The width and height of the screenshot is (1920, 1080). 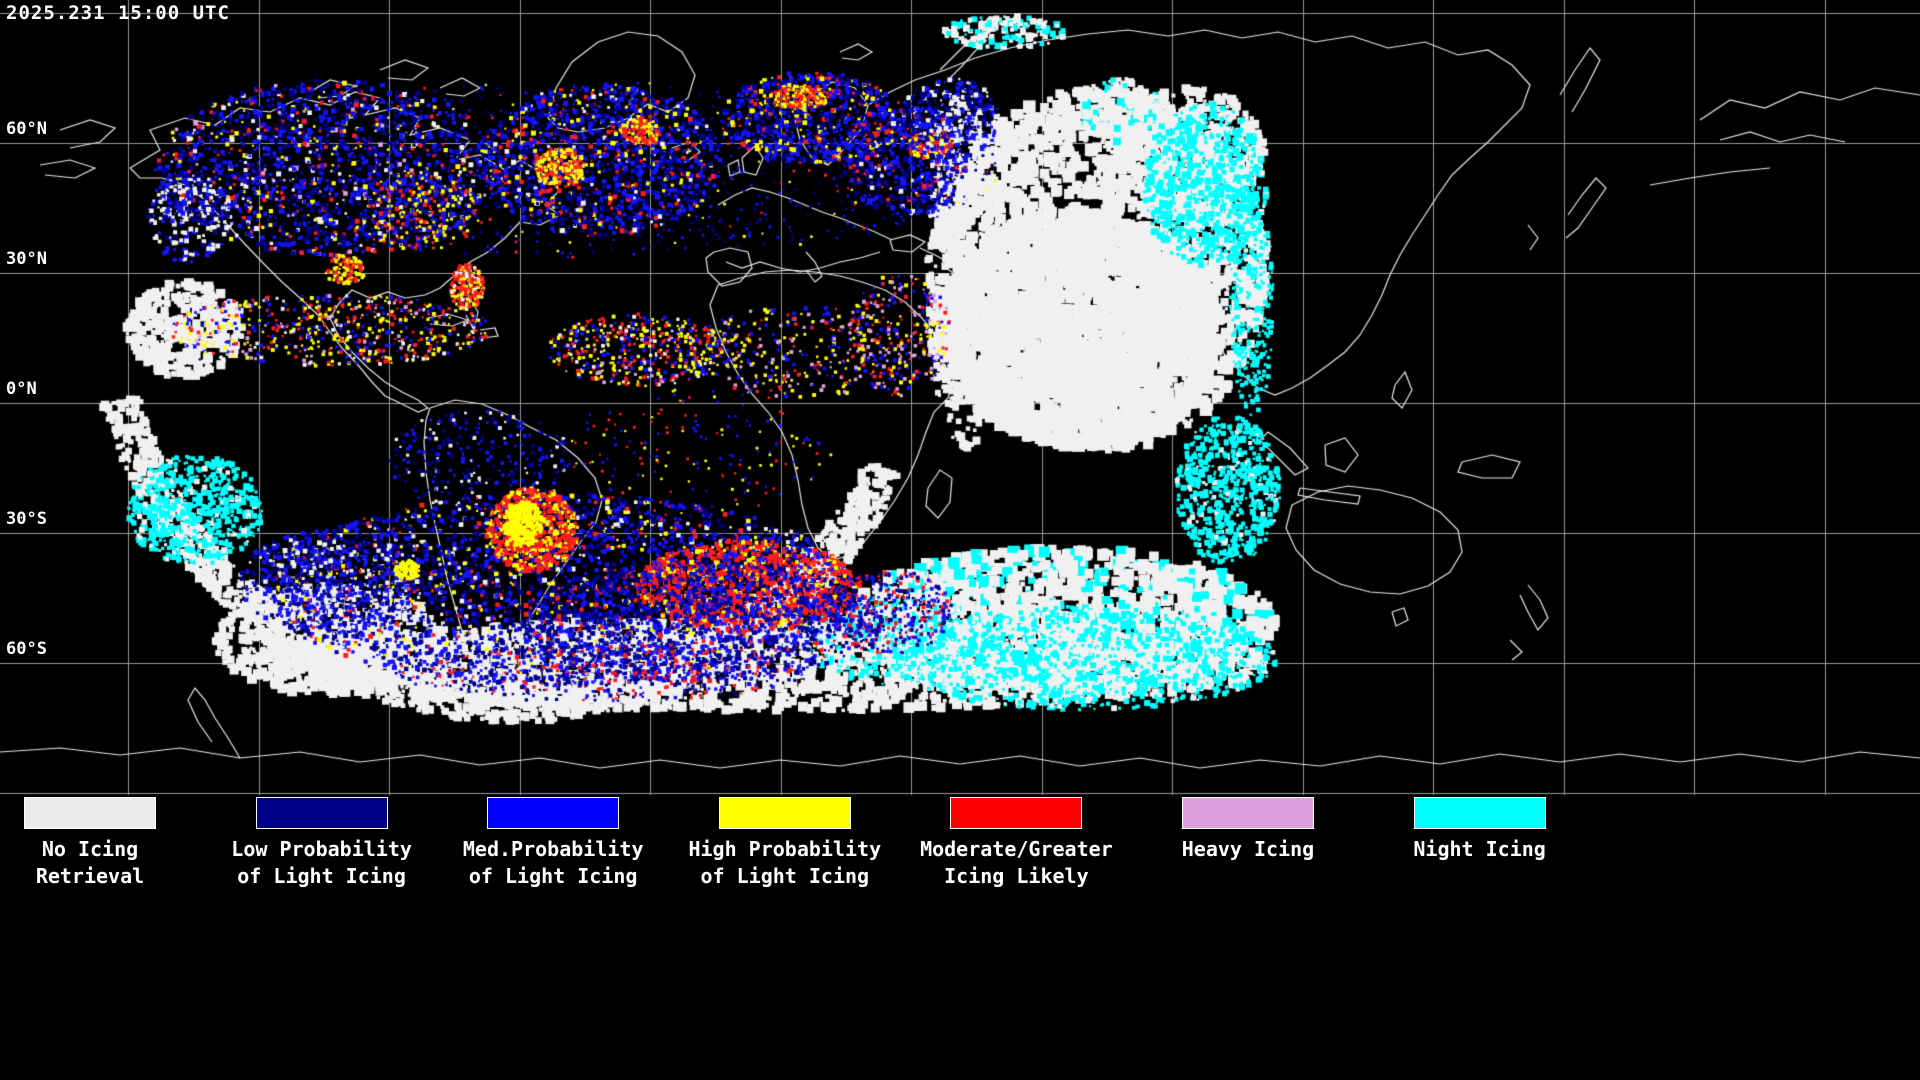 What do you see at coordinates (784, 813) in the screenshot?
I see `legend-swatch-high-probability-light-icing` at bounding box center [784, 813].